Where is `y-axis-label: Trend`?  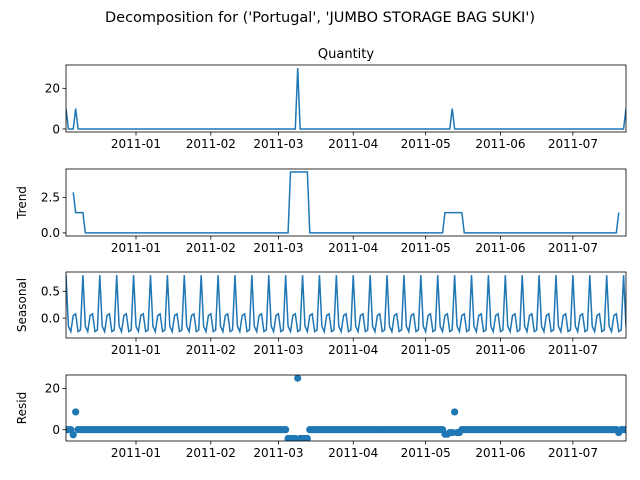 y-axis-label: Trend is located at coordinates (22, 203).